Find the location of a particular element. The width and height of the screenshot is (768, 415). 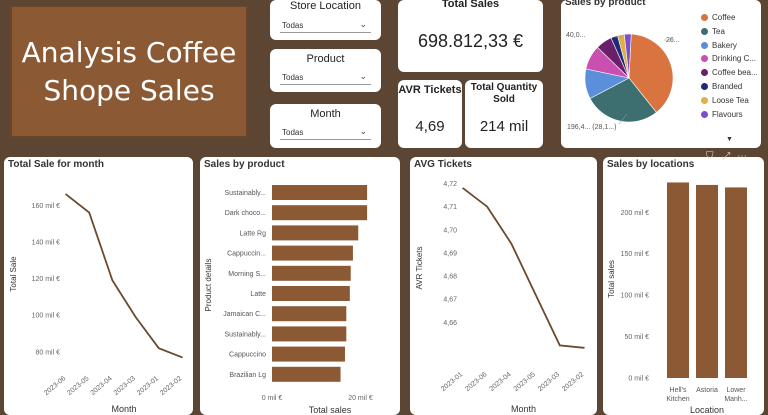

y-tick-label: 4,68 is located at coordinates (450, 277).